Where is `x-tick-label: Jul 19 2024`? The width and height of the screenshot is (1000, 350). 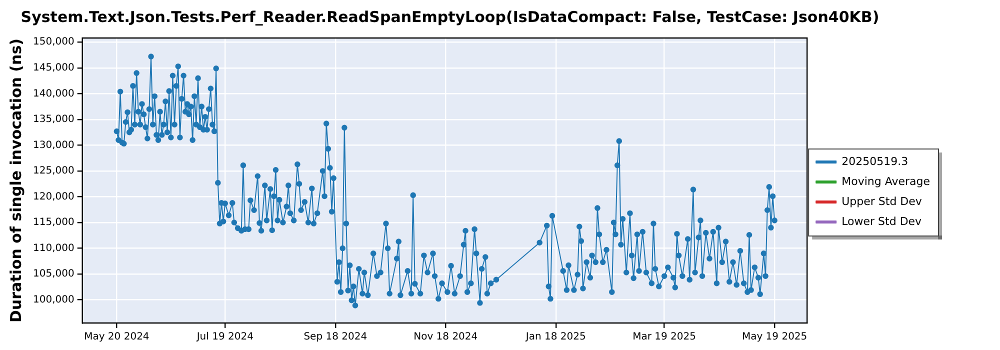
x-tick-label: Jul 19 2024 is located at coordinates (225, 337).